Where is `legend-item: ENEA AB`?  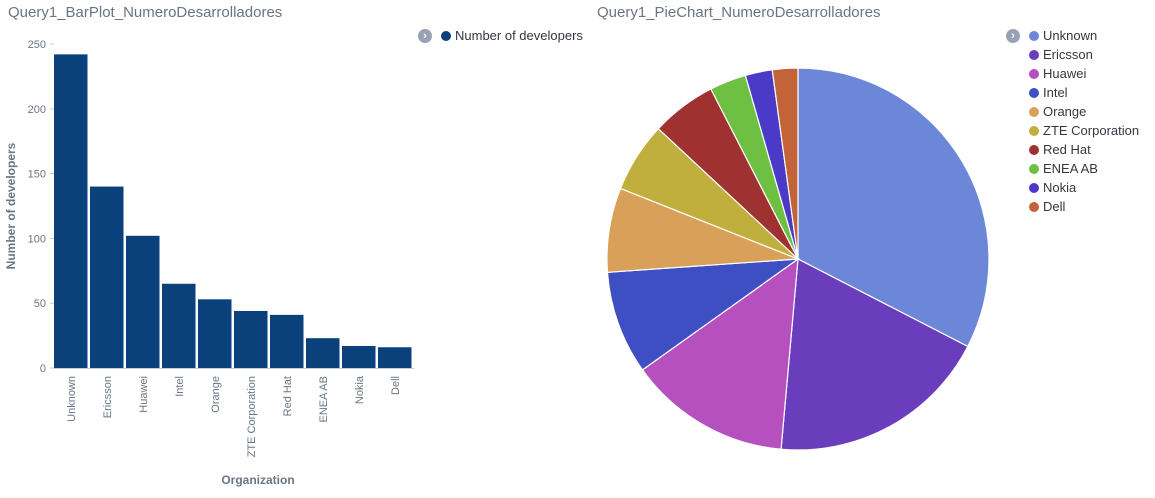 legend-item: ENEA AB is located at coordinates (1063, 168).